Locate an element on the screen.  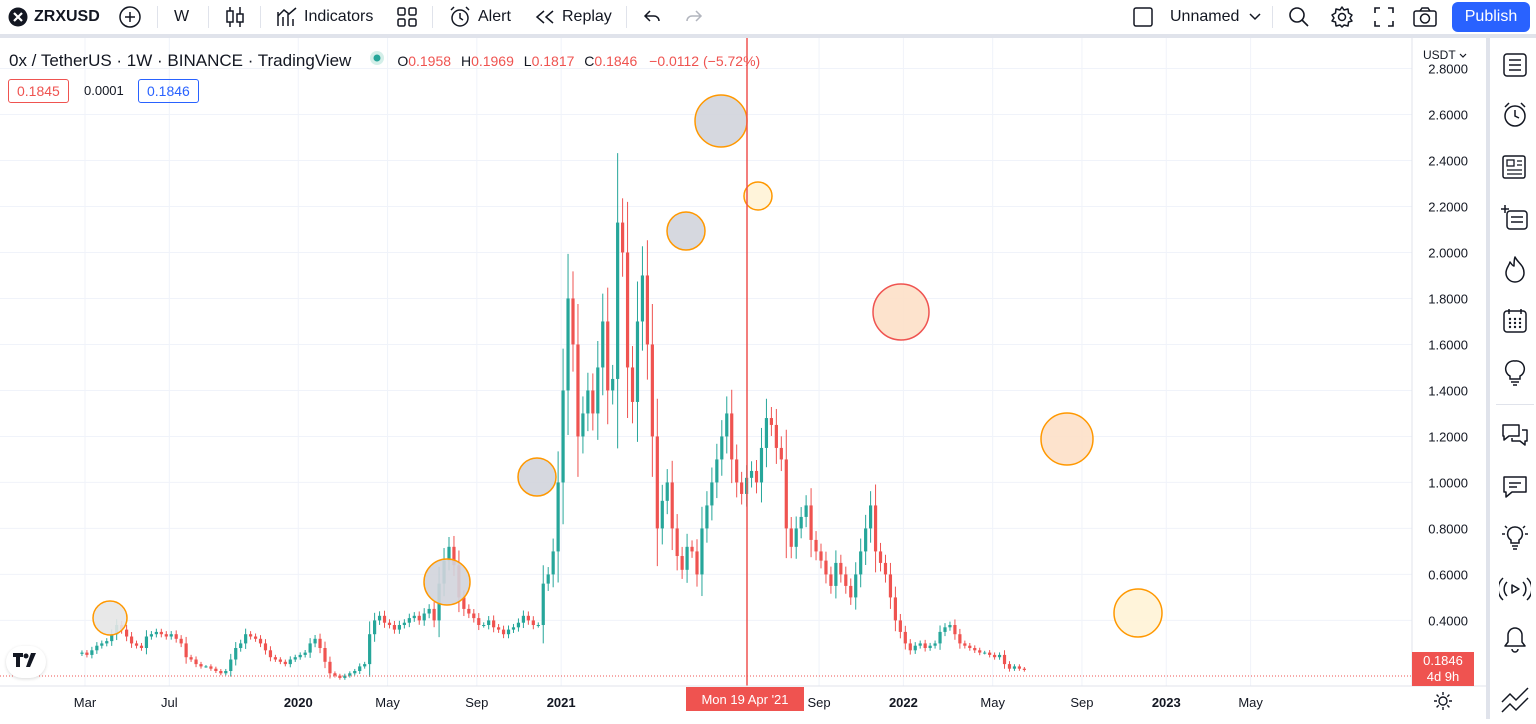
hotlists-button is located at coordinates (1515, 271).